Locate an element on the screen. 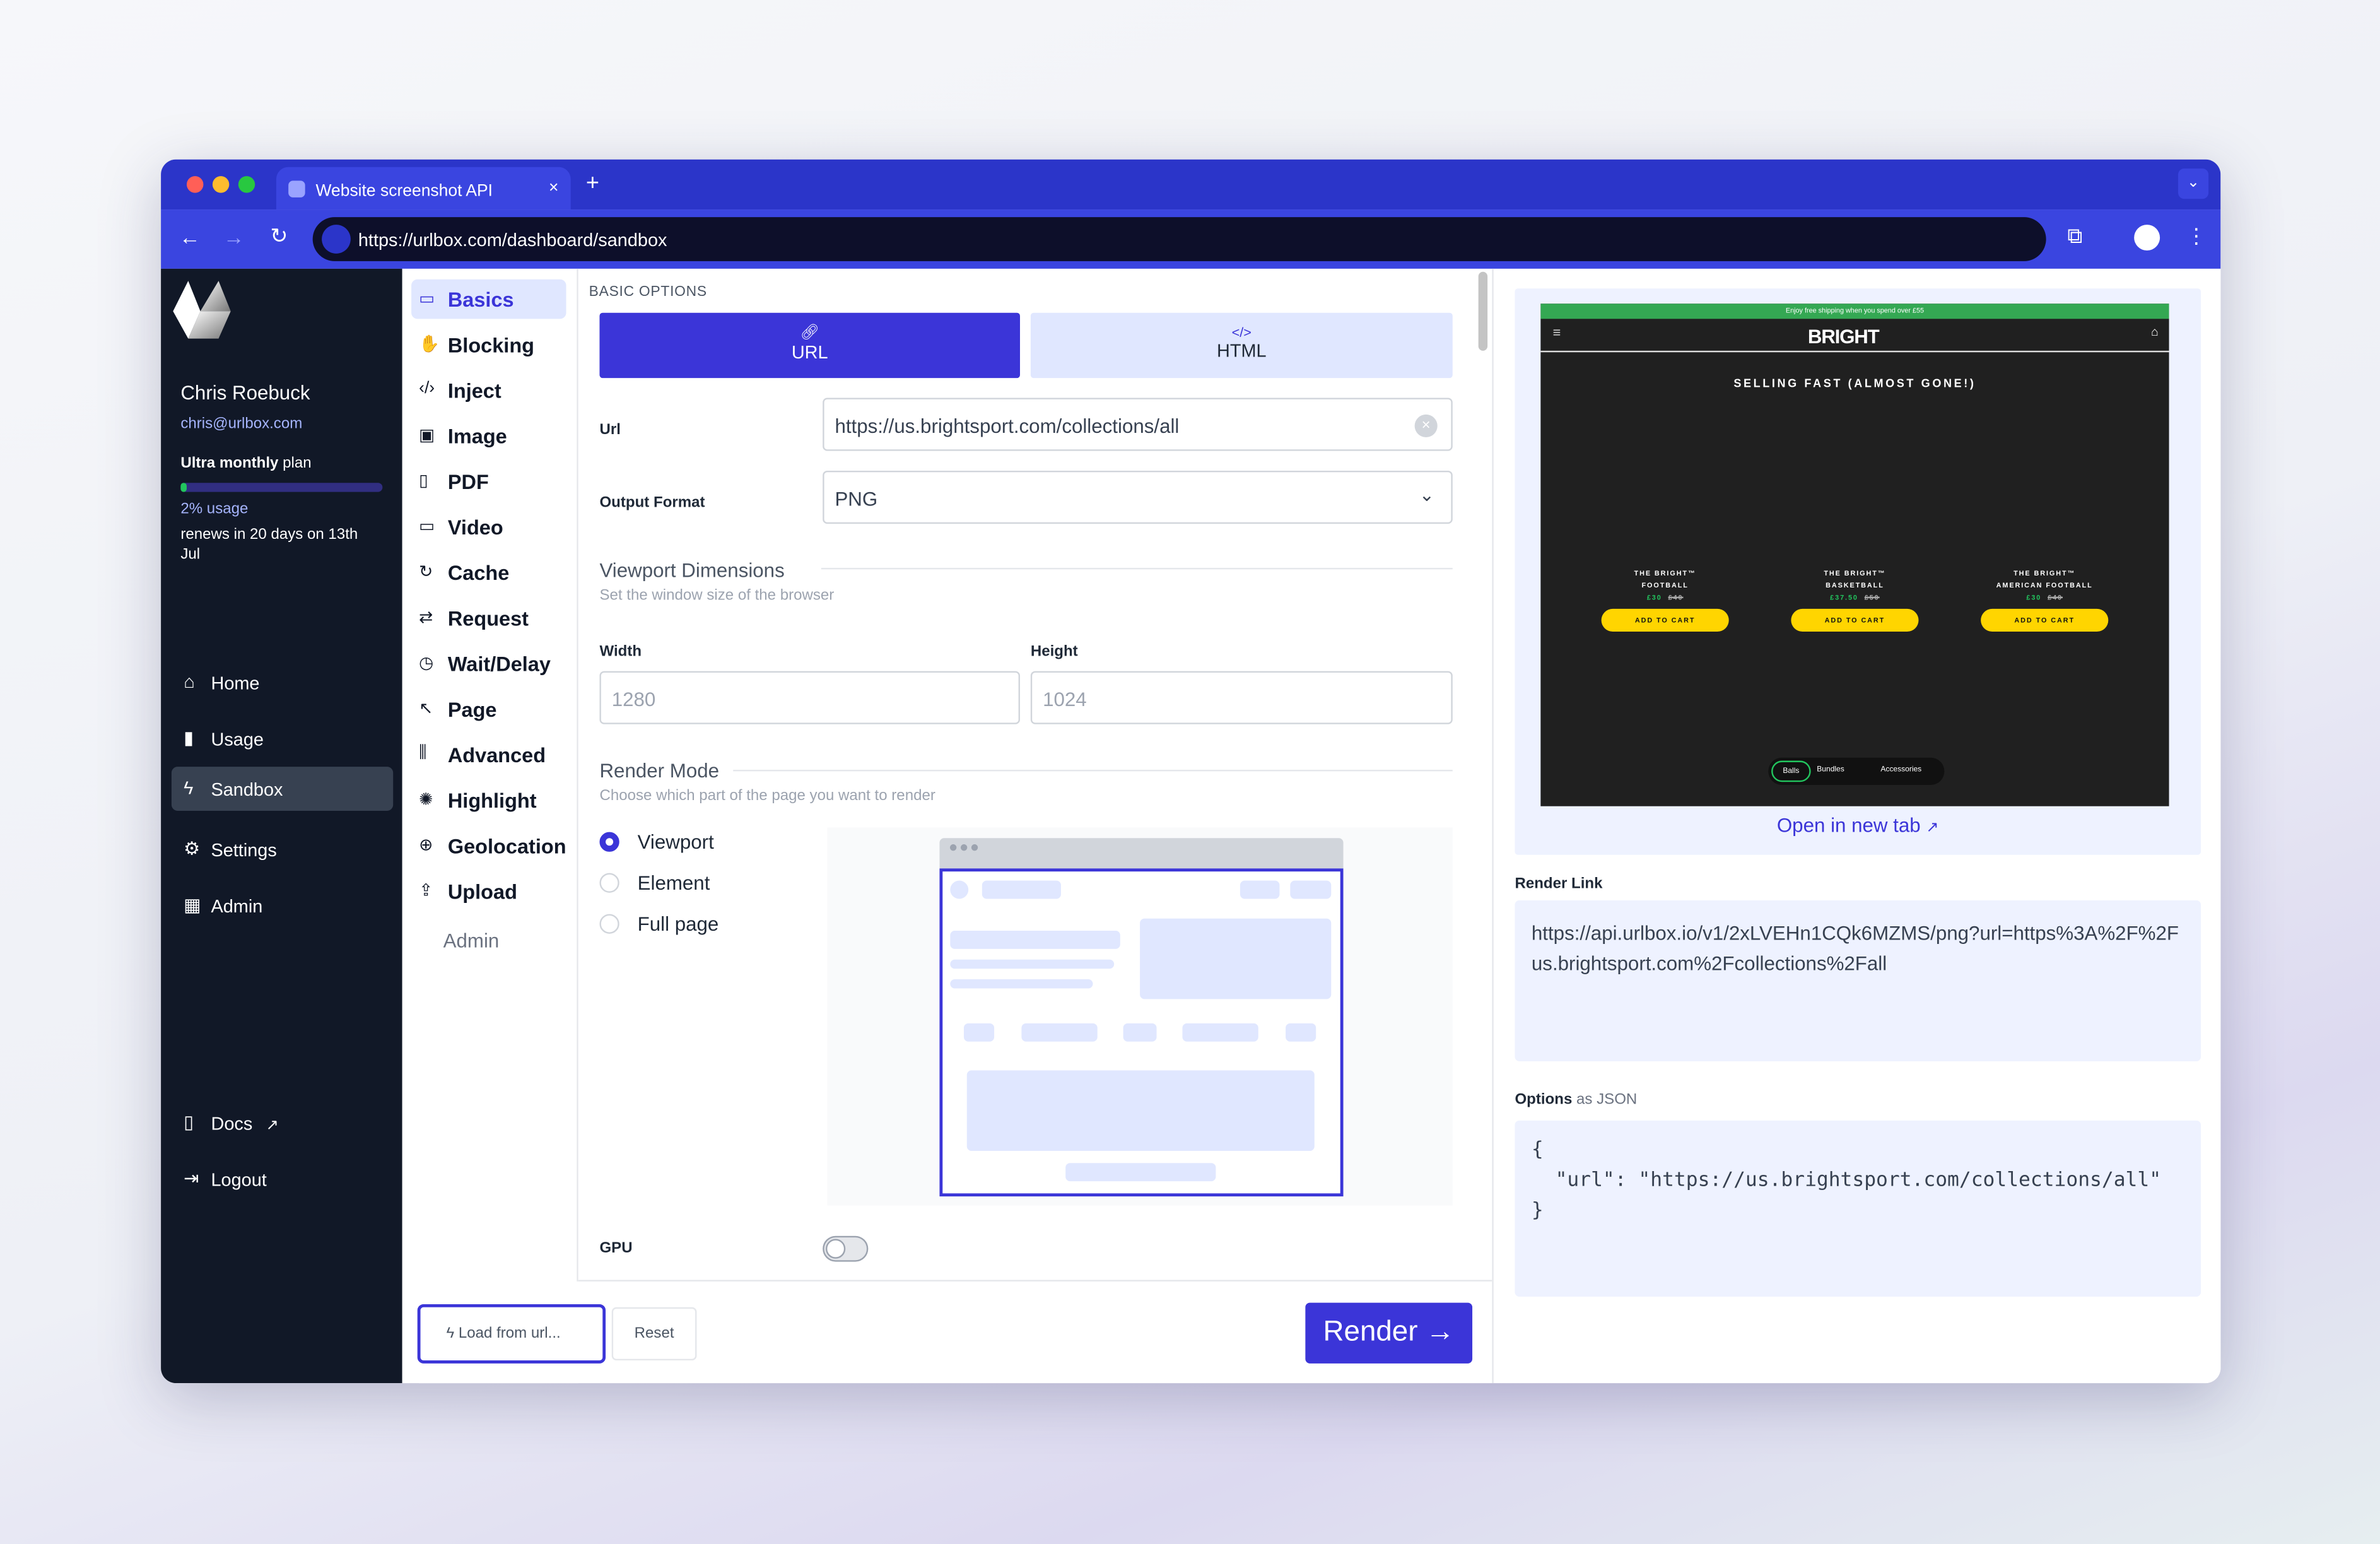 Image resolution: width=2380 pixels, height=1544 pixels. render-button: Render → is located at coordinates (1389, 1333).